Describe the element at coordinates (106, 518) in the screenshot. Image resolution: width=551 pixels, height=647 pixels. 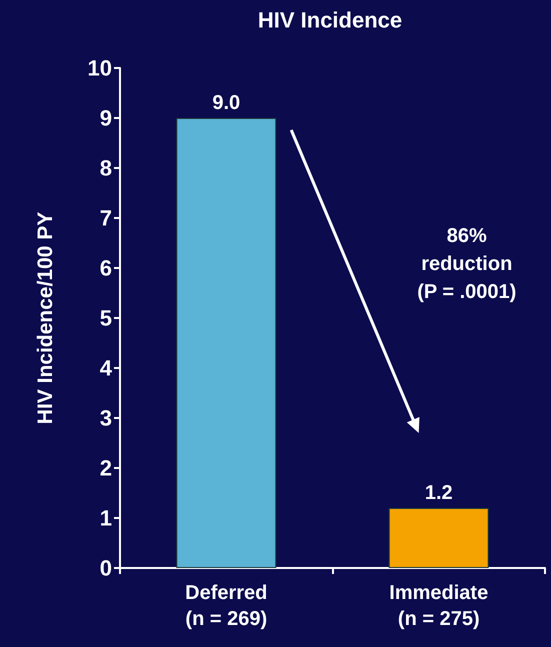
I see `y-tick-label: 1` at that location.